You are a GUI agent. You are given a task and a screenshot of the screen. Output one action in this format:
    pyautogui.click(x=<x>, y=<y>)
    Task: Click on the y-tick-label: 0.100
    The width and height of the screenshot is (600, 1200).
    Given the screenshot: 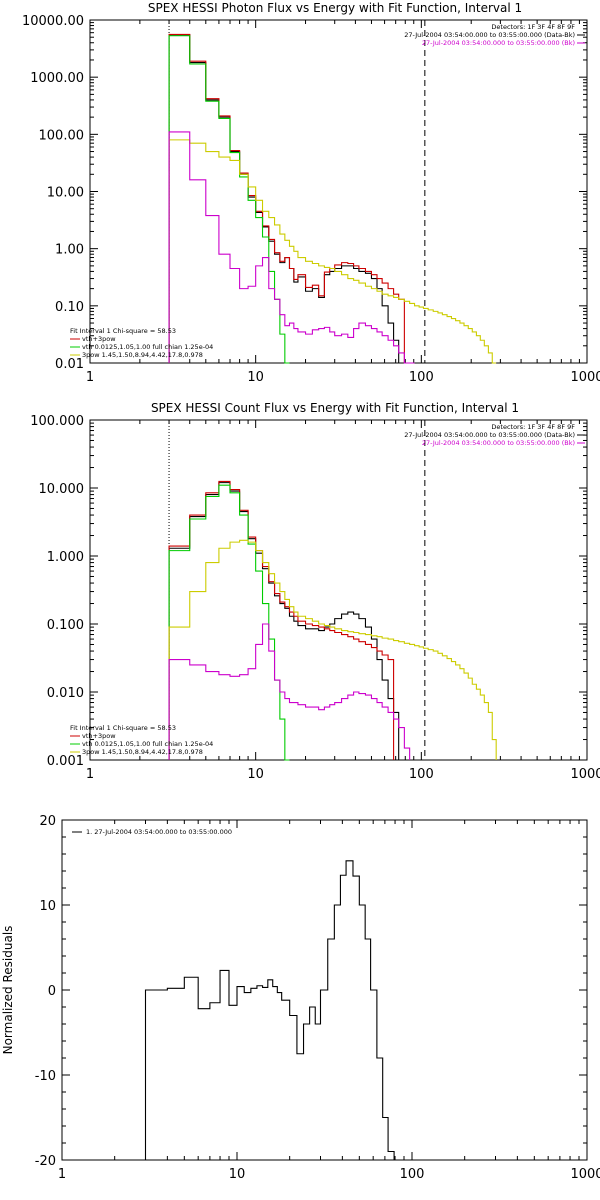 What is the action you would take?
    pyautogui.click(x=65, y=625)
    